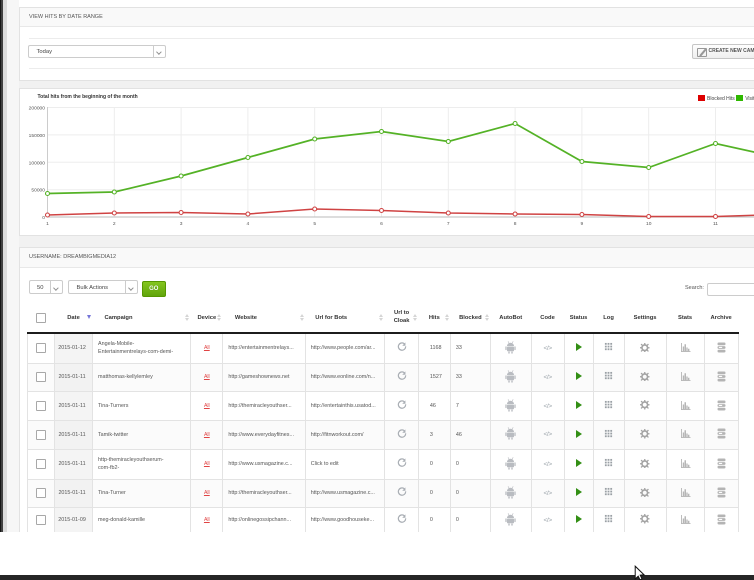  What do you see at coordinates (648, 224) in the screenshot?
I see `svg-text: 10` at bounding box center [648, 224].